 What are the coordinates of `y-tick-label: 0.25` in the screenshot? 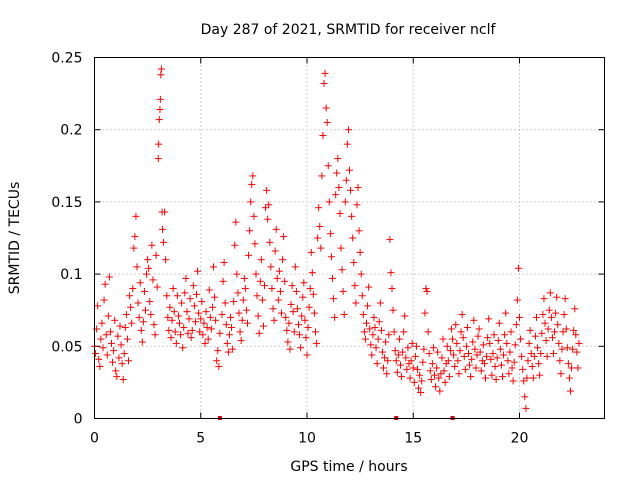 It's located at (66, 59).